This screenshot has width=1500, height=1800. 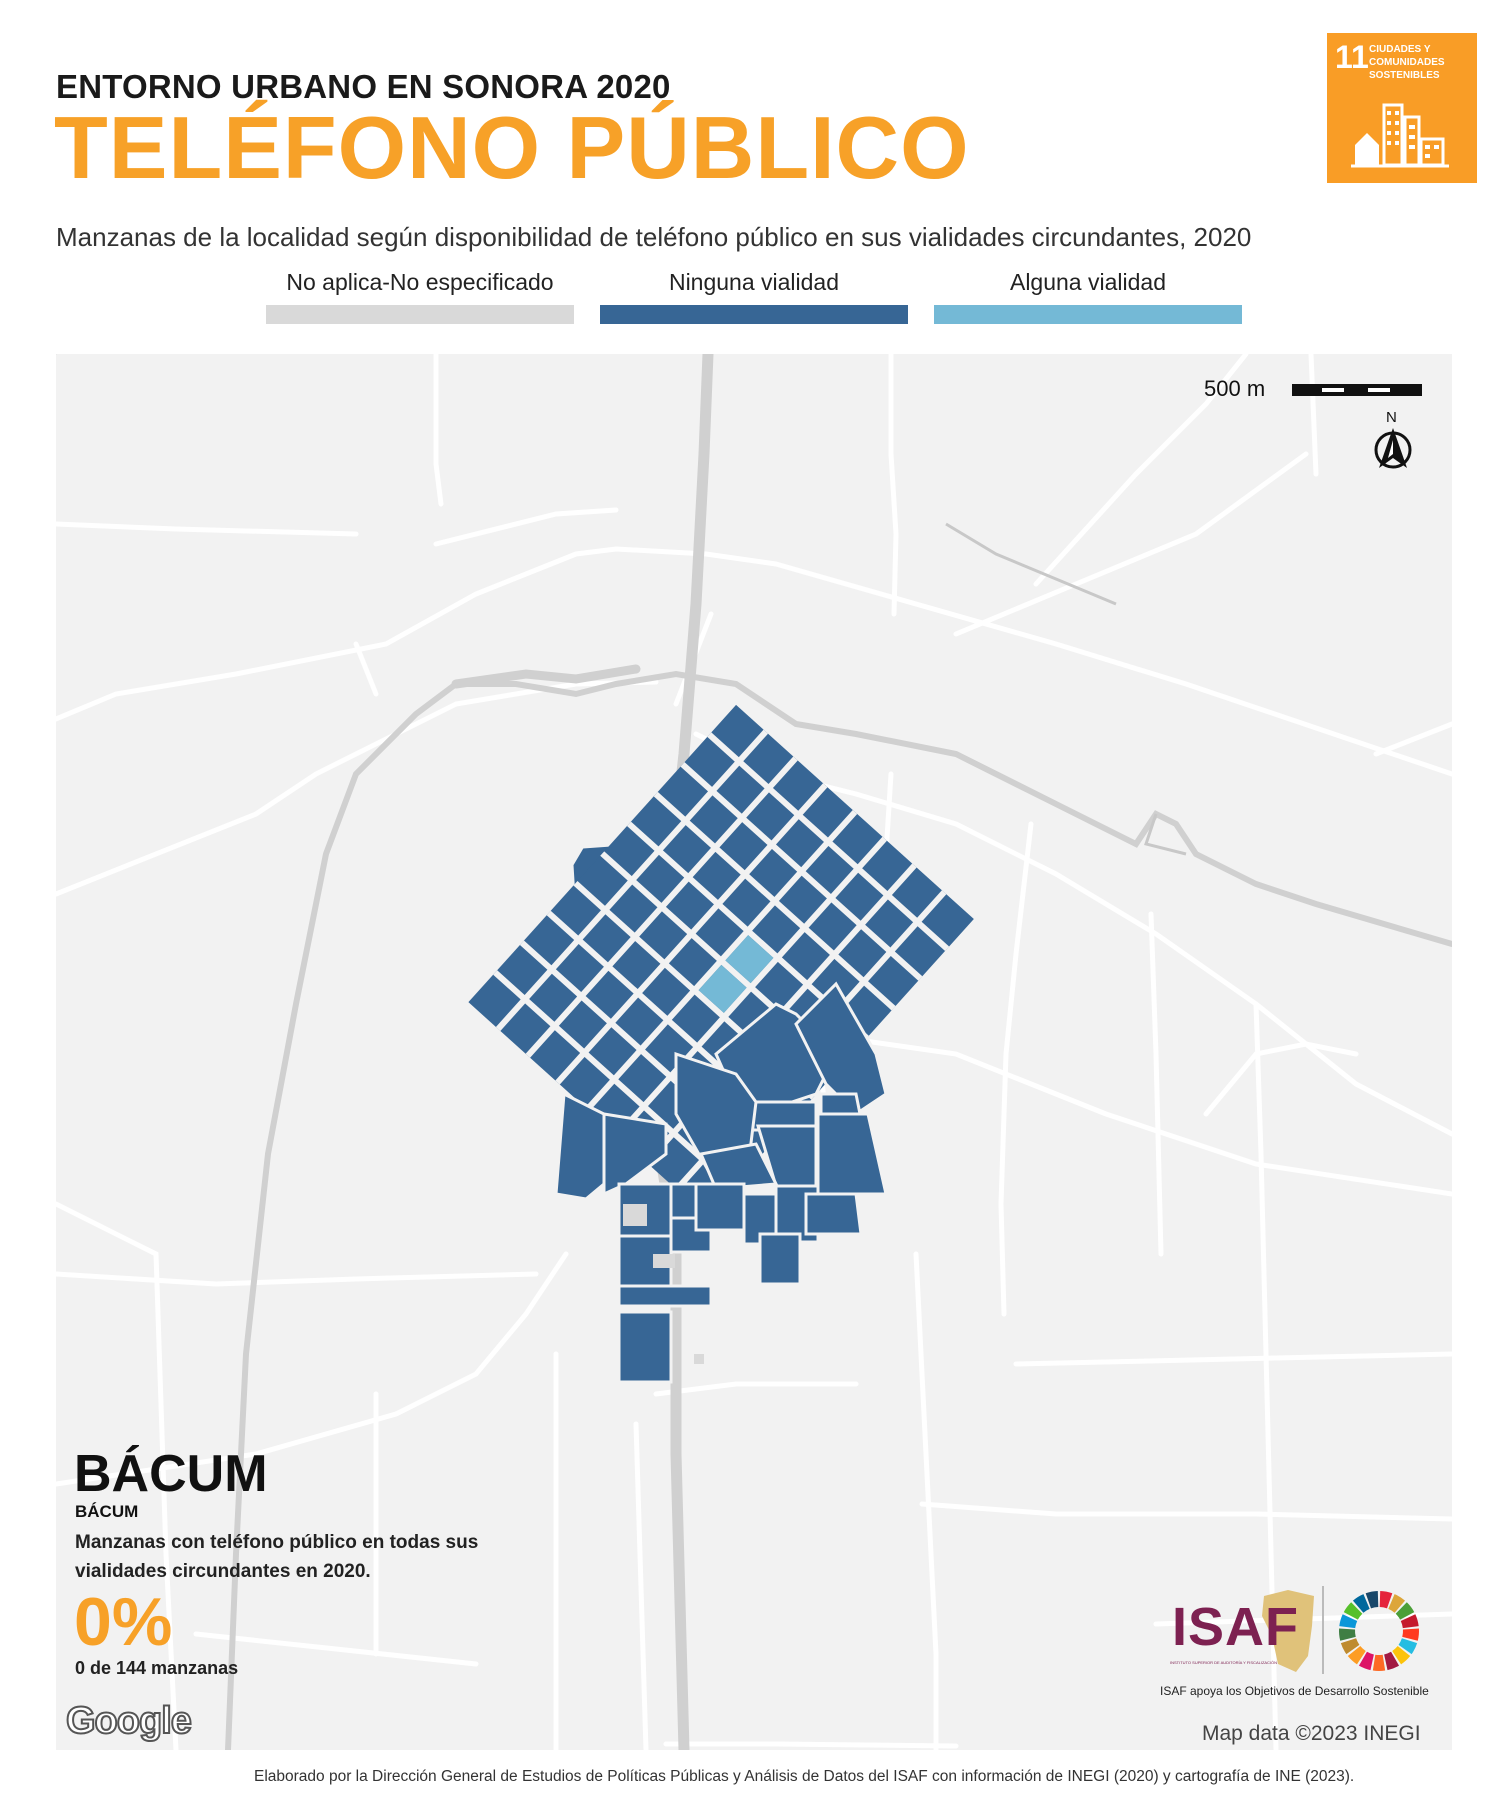 I want to click on google-logo: Google, so click(x=129, y=1721).